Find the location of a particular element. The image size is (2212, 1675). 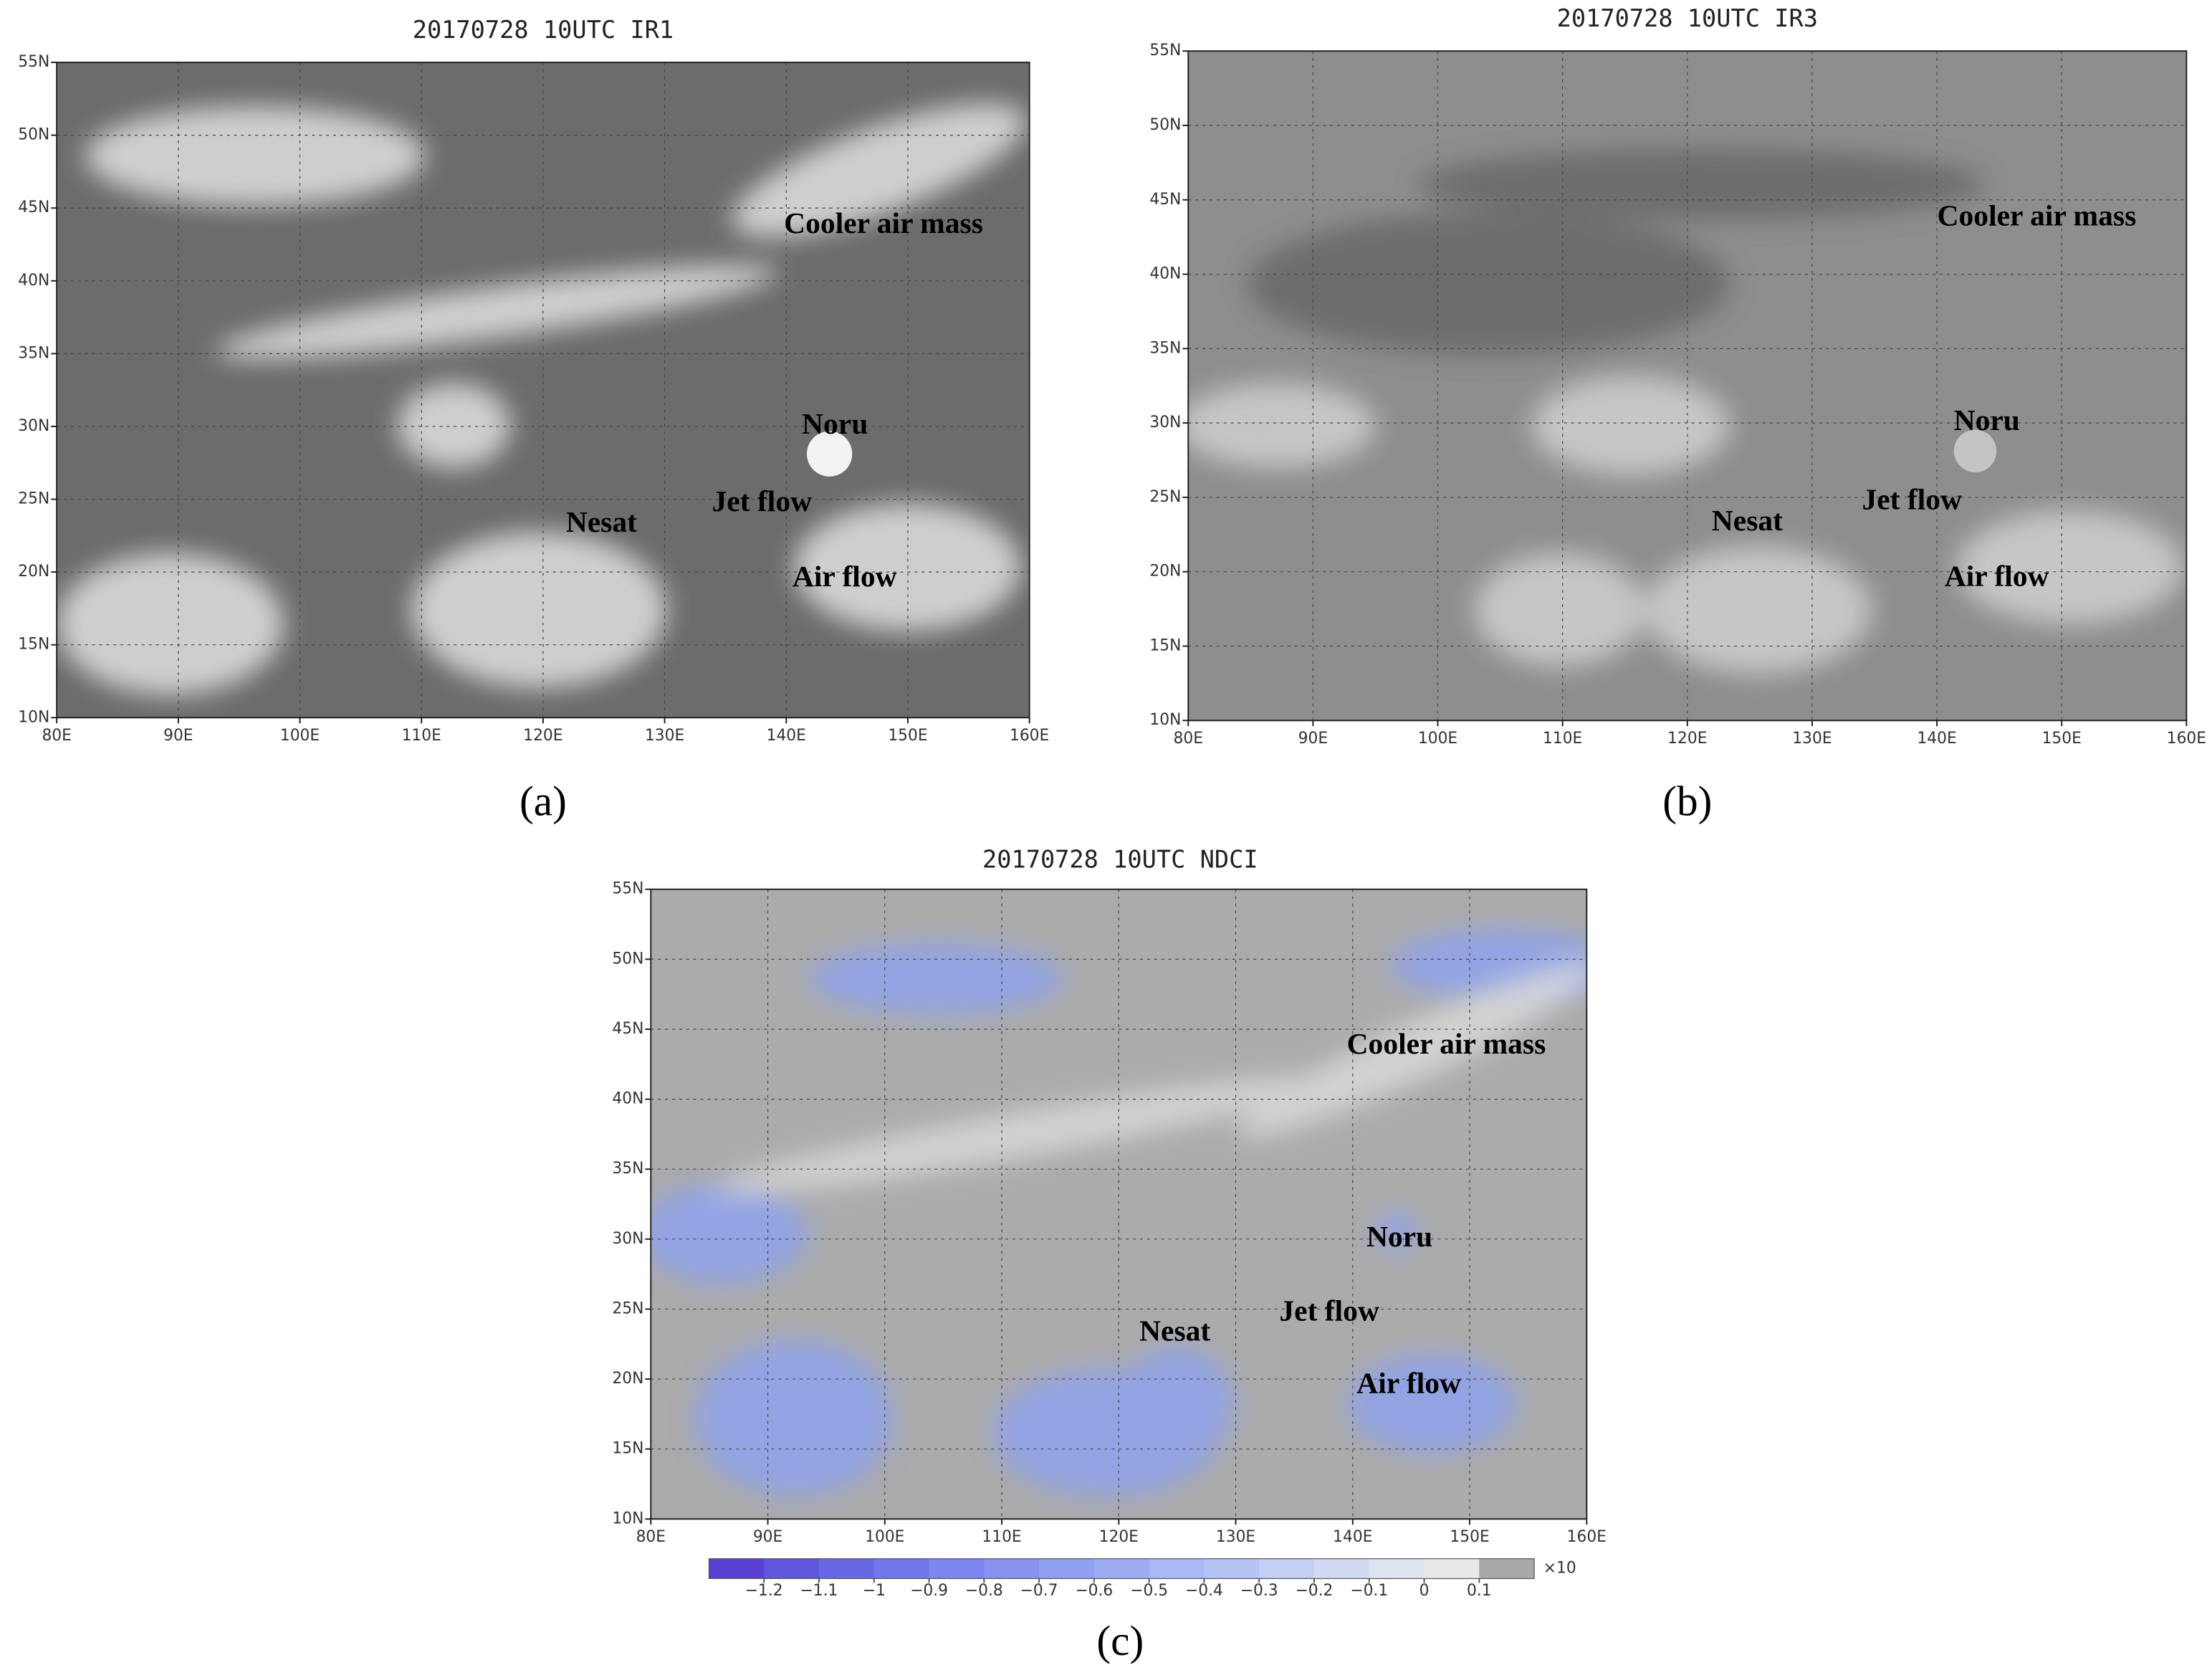

colorbar-label: −1 is located at coordinates (875, 1591).